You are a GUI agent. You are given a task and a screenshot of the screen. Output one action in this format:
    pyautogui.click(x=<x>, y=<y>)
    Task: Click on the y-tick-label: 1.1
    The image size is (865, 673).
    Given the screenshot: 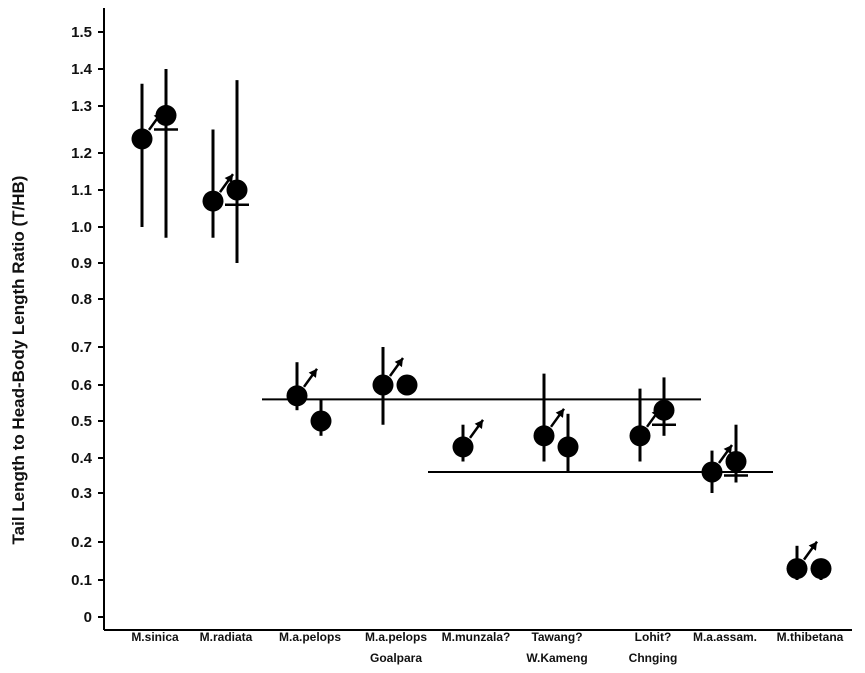 What is the action you would take?
    pyautogui.click(x=81, y=190)
    